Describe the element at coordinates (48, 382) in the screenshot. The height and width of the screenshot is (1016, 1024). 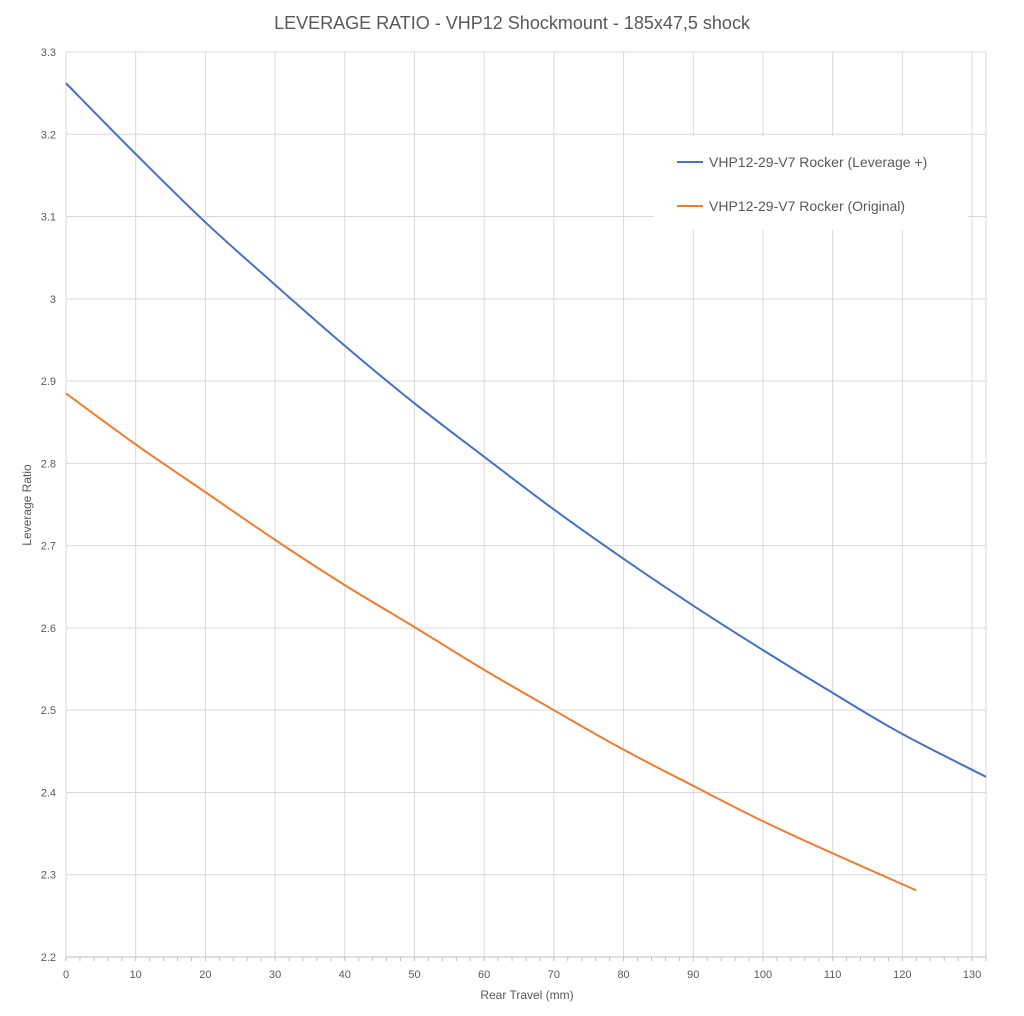
I see `y-tick-label: 2.9` at that location.